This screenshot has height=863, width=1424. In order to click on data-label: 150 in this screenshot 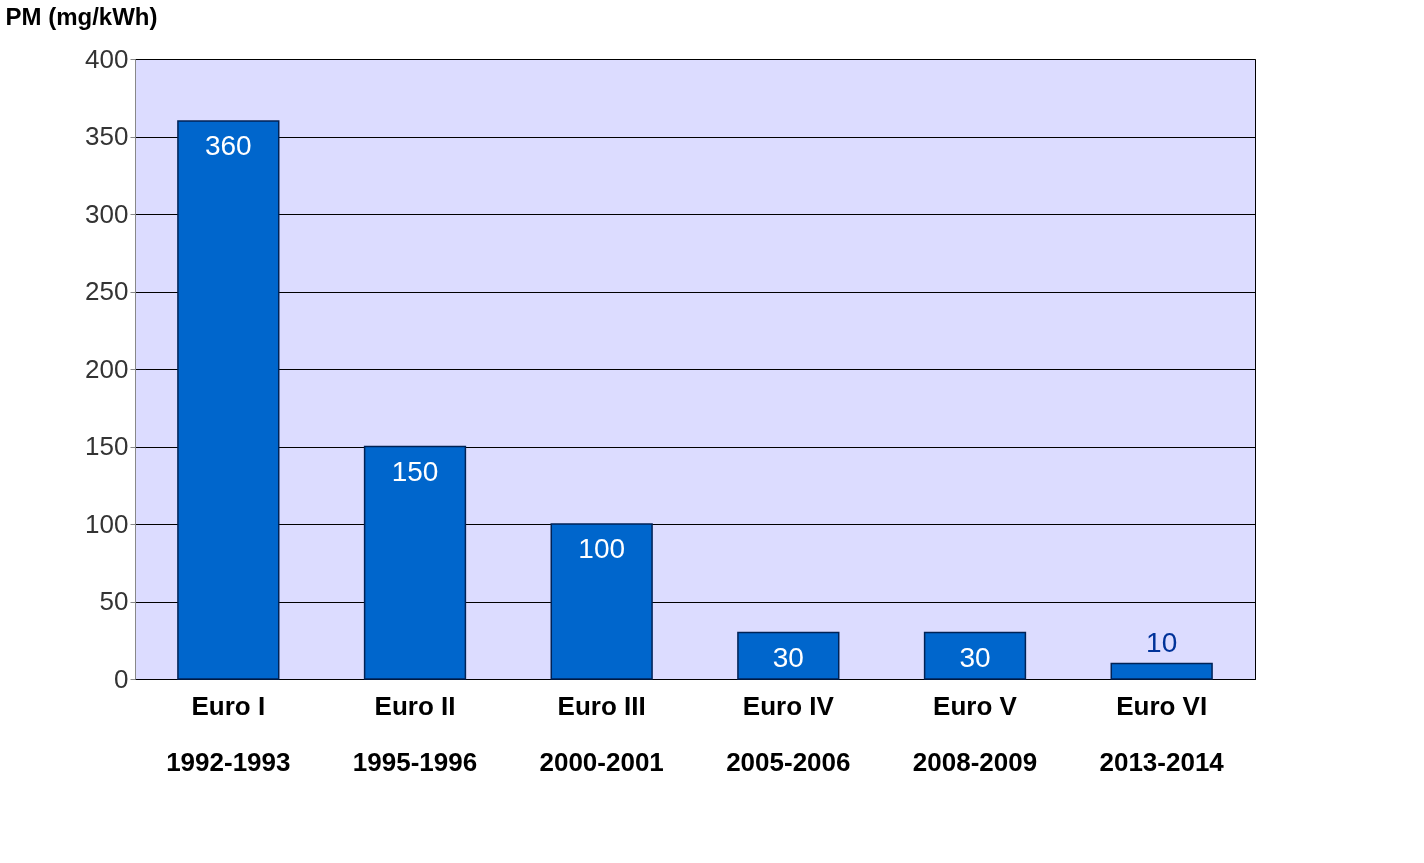, I will do `click(415, 471)`.